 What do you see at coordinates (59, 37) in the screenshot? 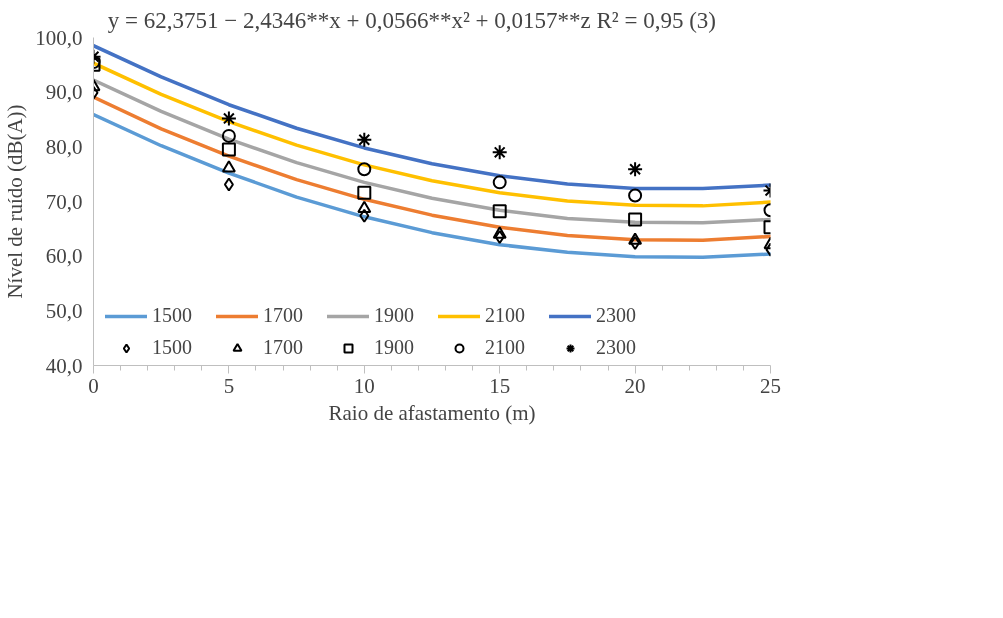
I see `y-tick-label: 100,0` at bounding box center [59, 37].